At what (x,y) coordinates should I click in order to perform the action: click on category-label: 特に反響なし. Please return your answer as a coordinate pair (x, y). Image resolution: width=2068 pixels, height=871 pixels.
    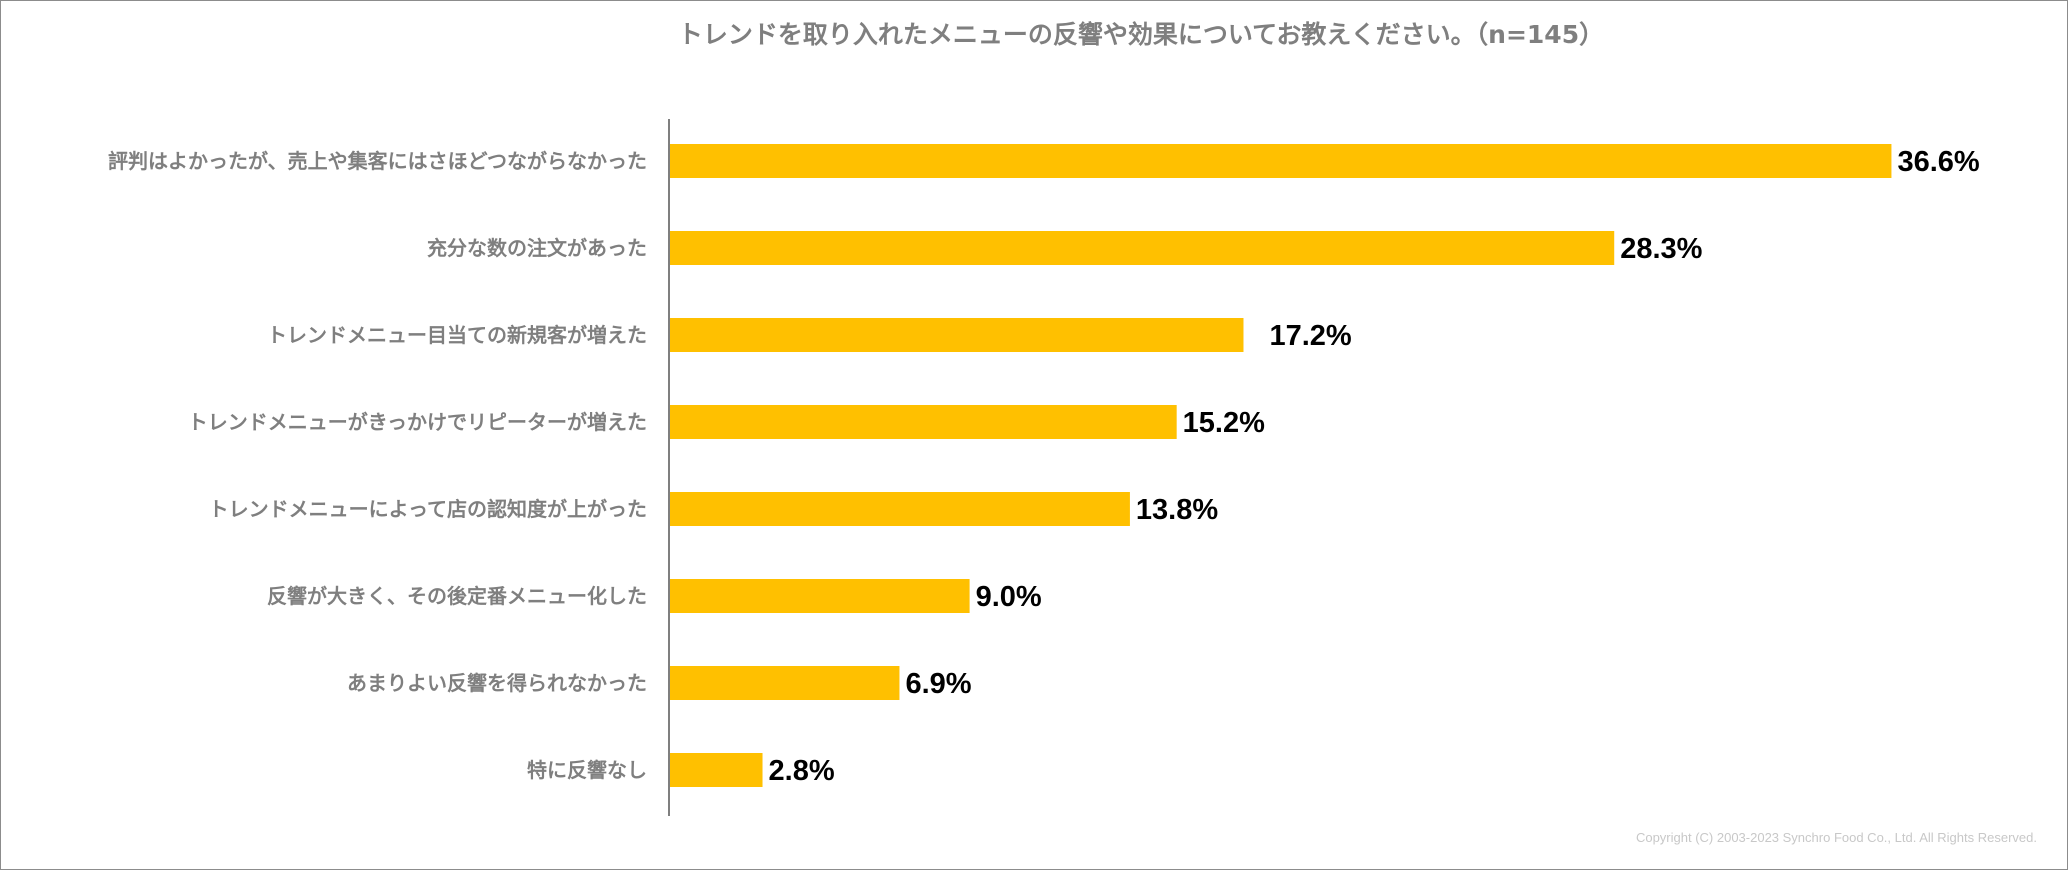
    Looking at the image, I should click on (587, 770).